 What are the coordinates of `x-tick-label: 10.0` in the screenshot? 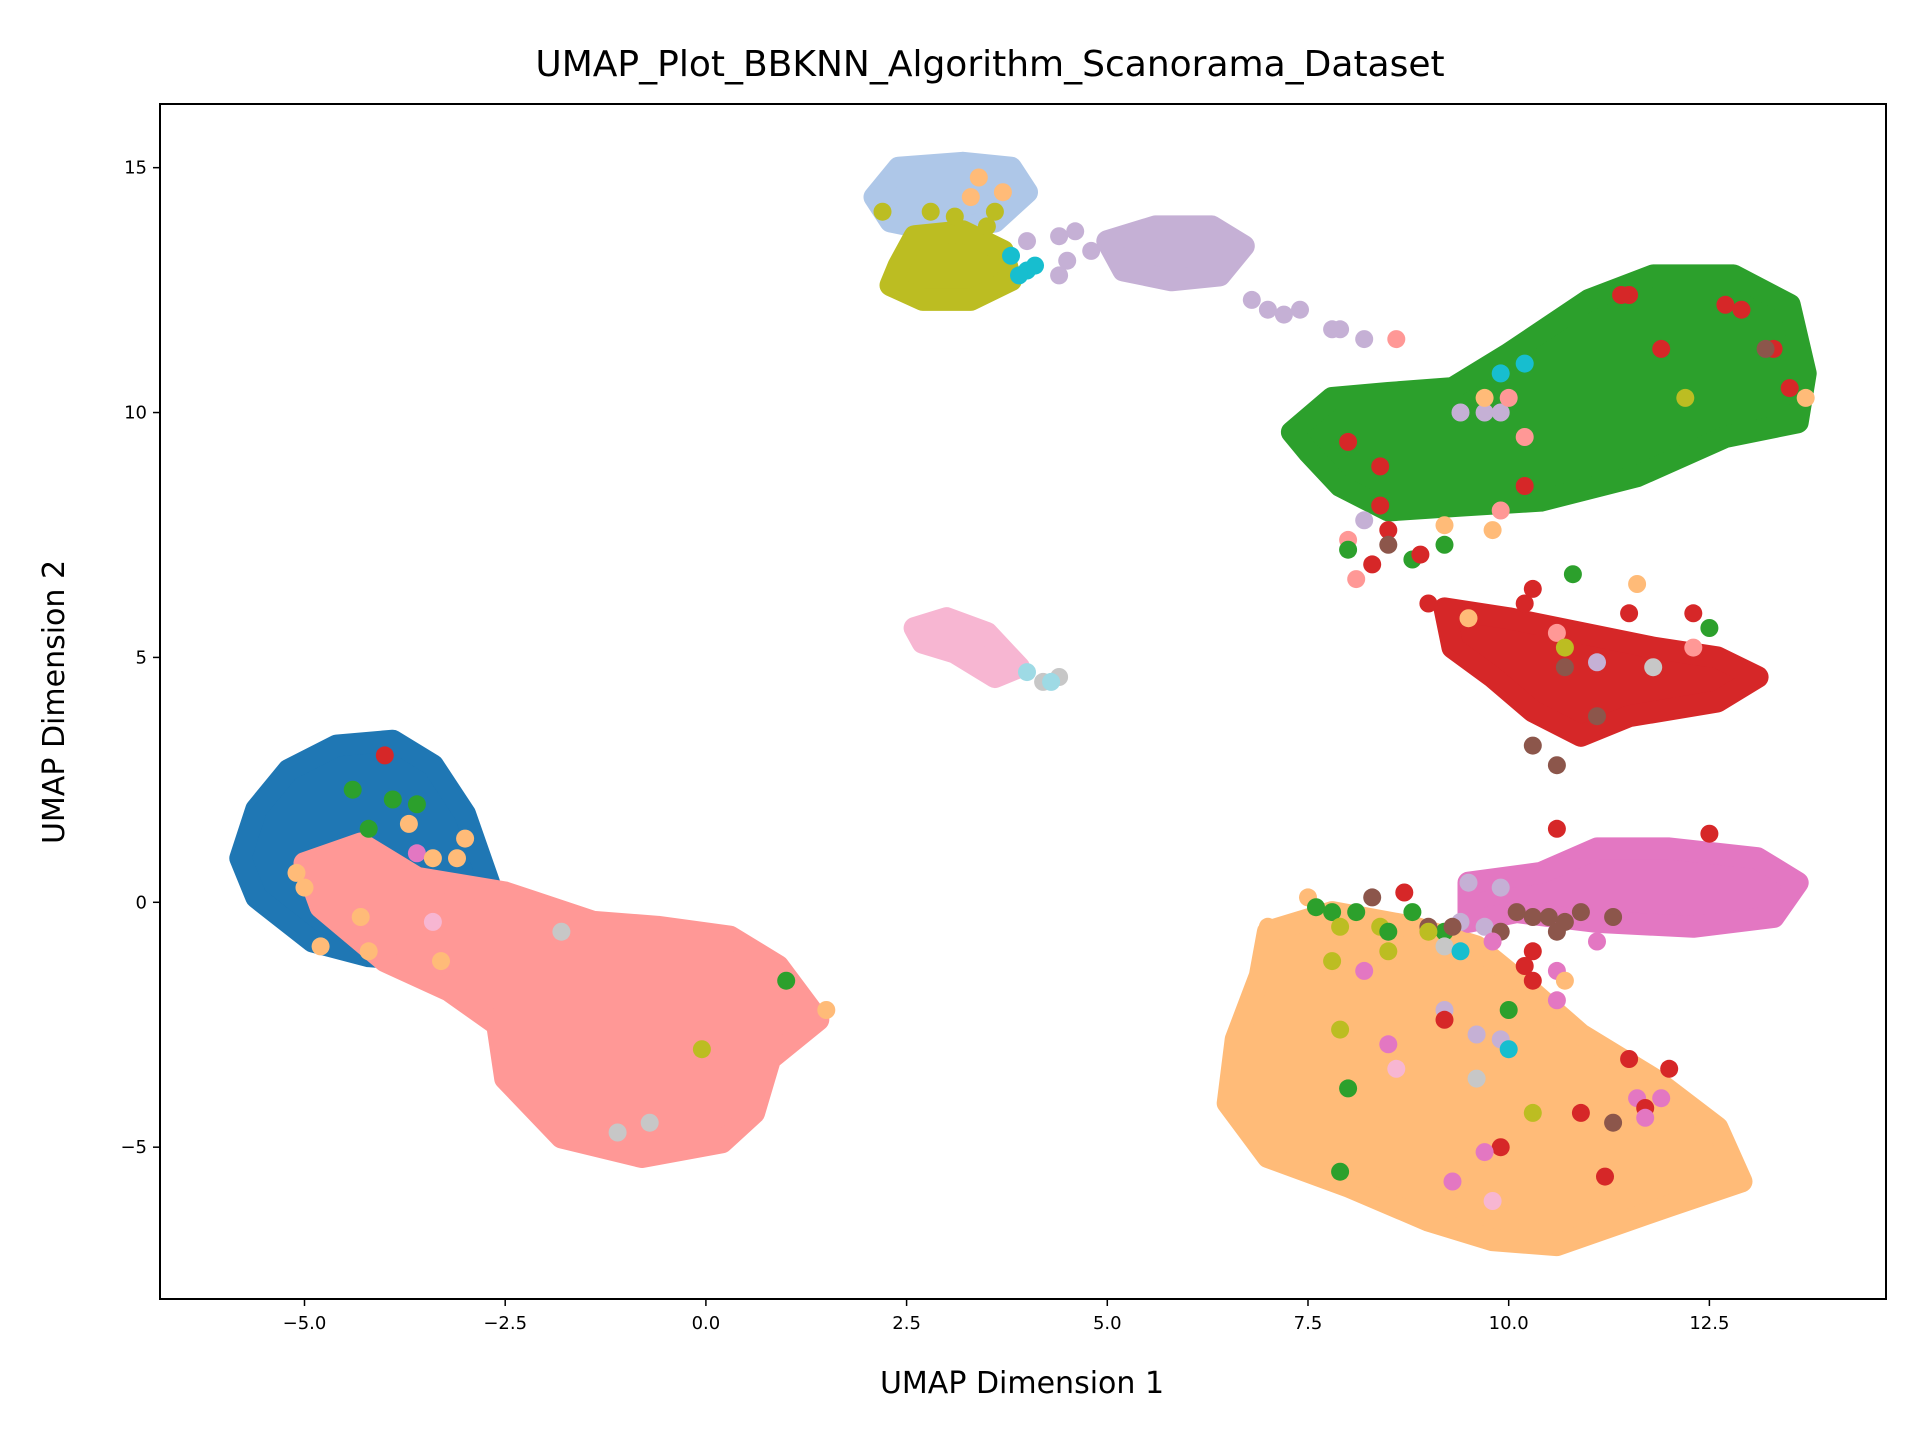 It's located at (1509, 1323).